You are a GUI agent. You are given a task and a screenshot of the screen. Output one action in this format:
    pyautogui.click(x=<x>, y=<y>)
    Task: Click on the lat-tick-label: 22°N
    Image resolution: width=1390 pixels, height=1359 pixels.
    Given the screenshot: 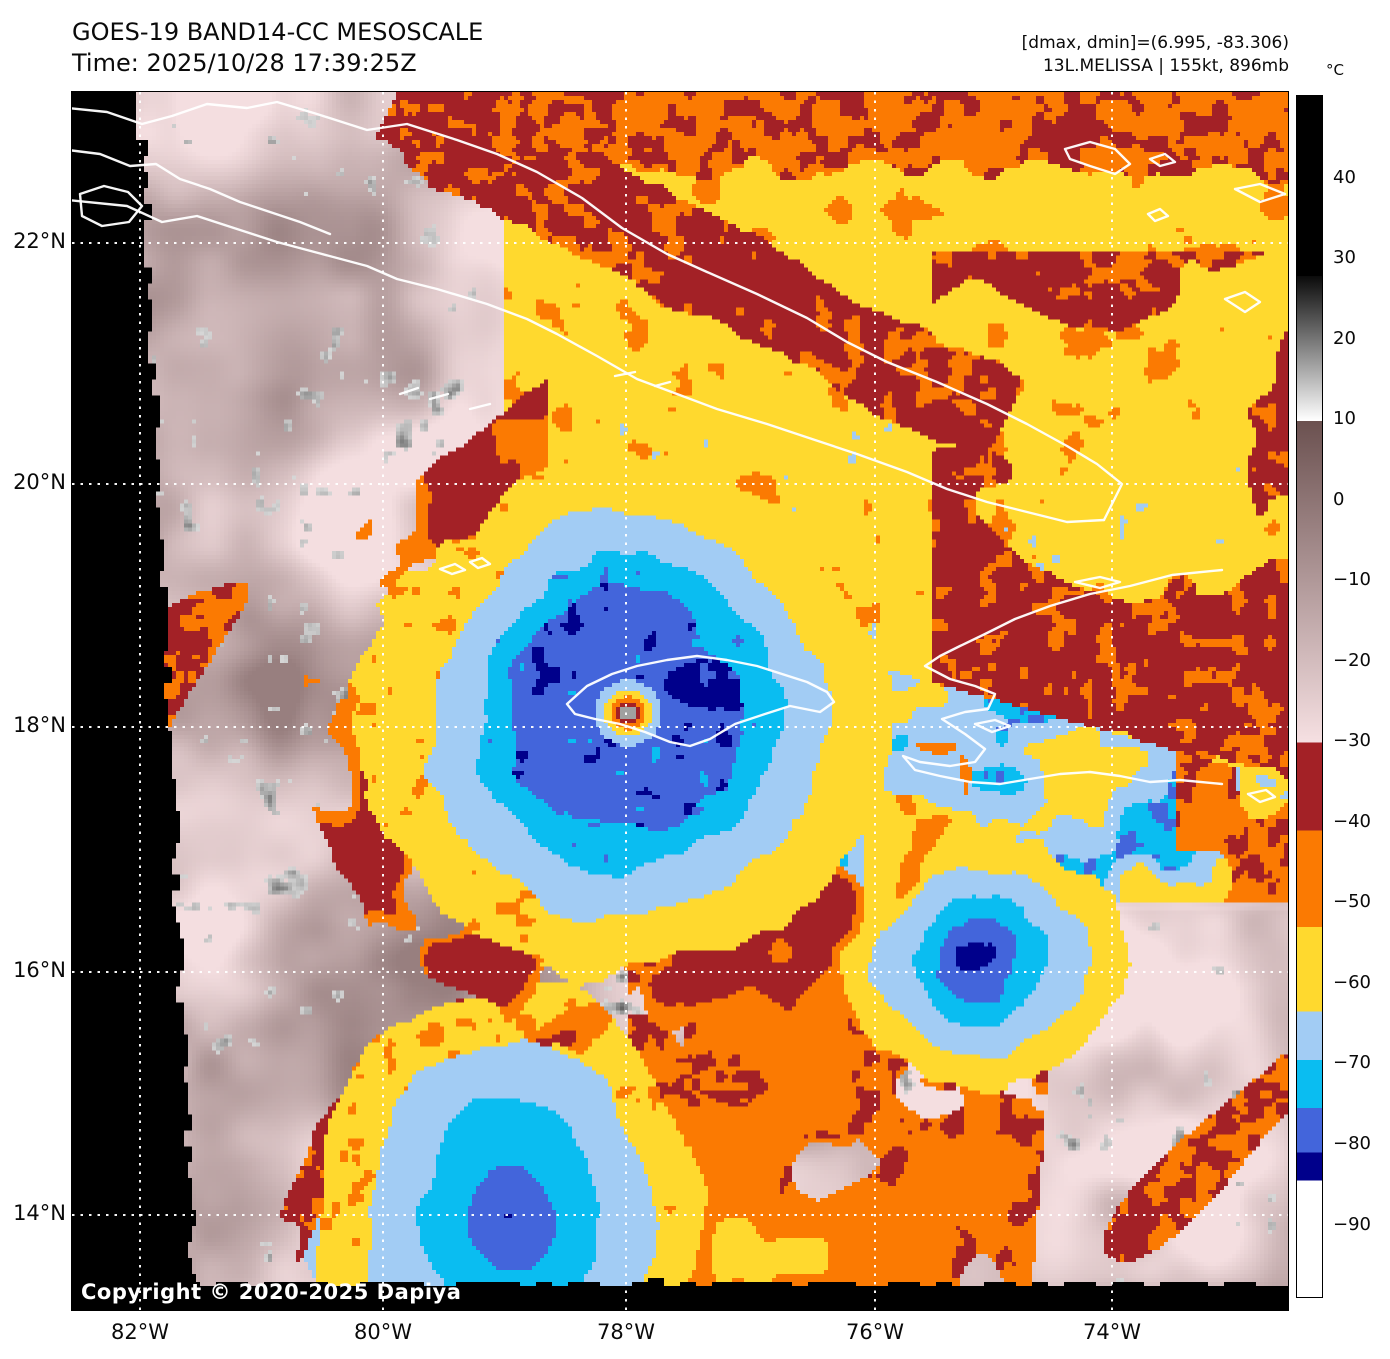 What is the action you would take?
    pyautogui.click(x=39, y=241)
    